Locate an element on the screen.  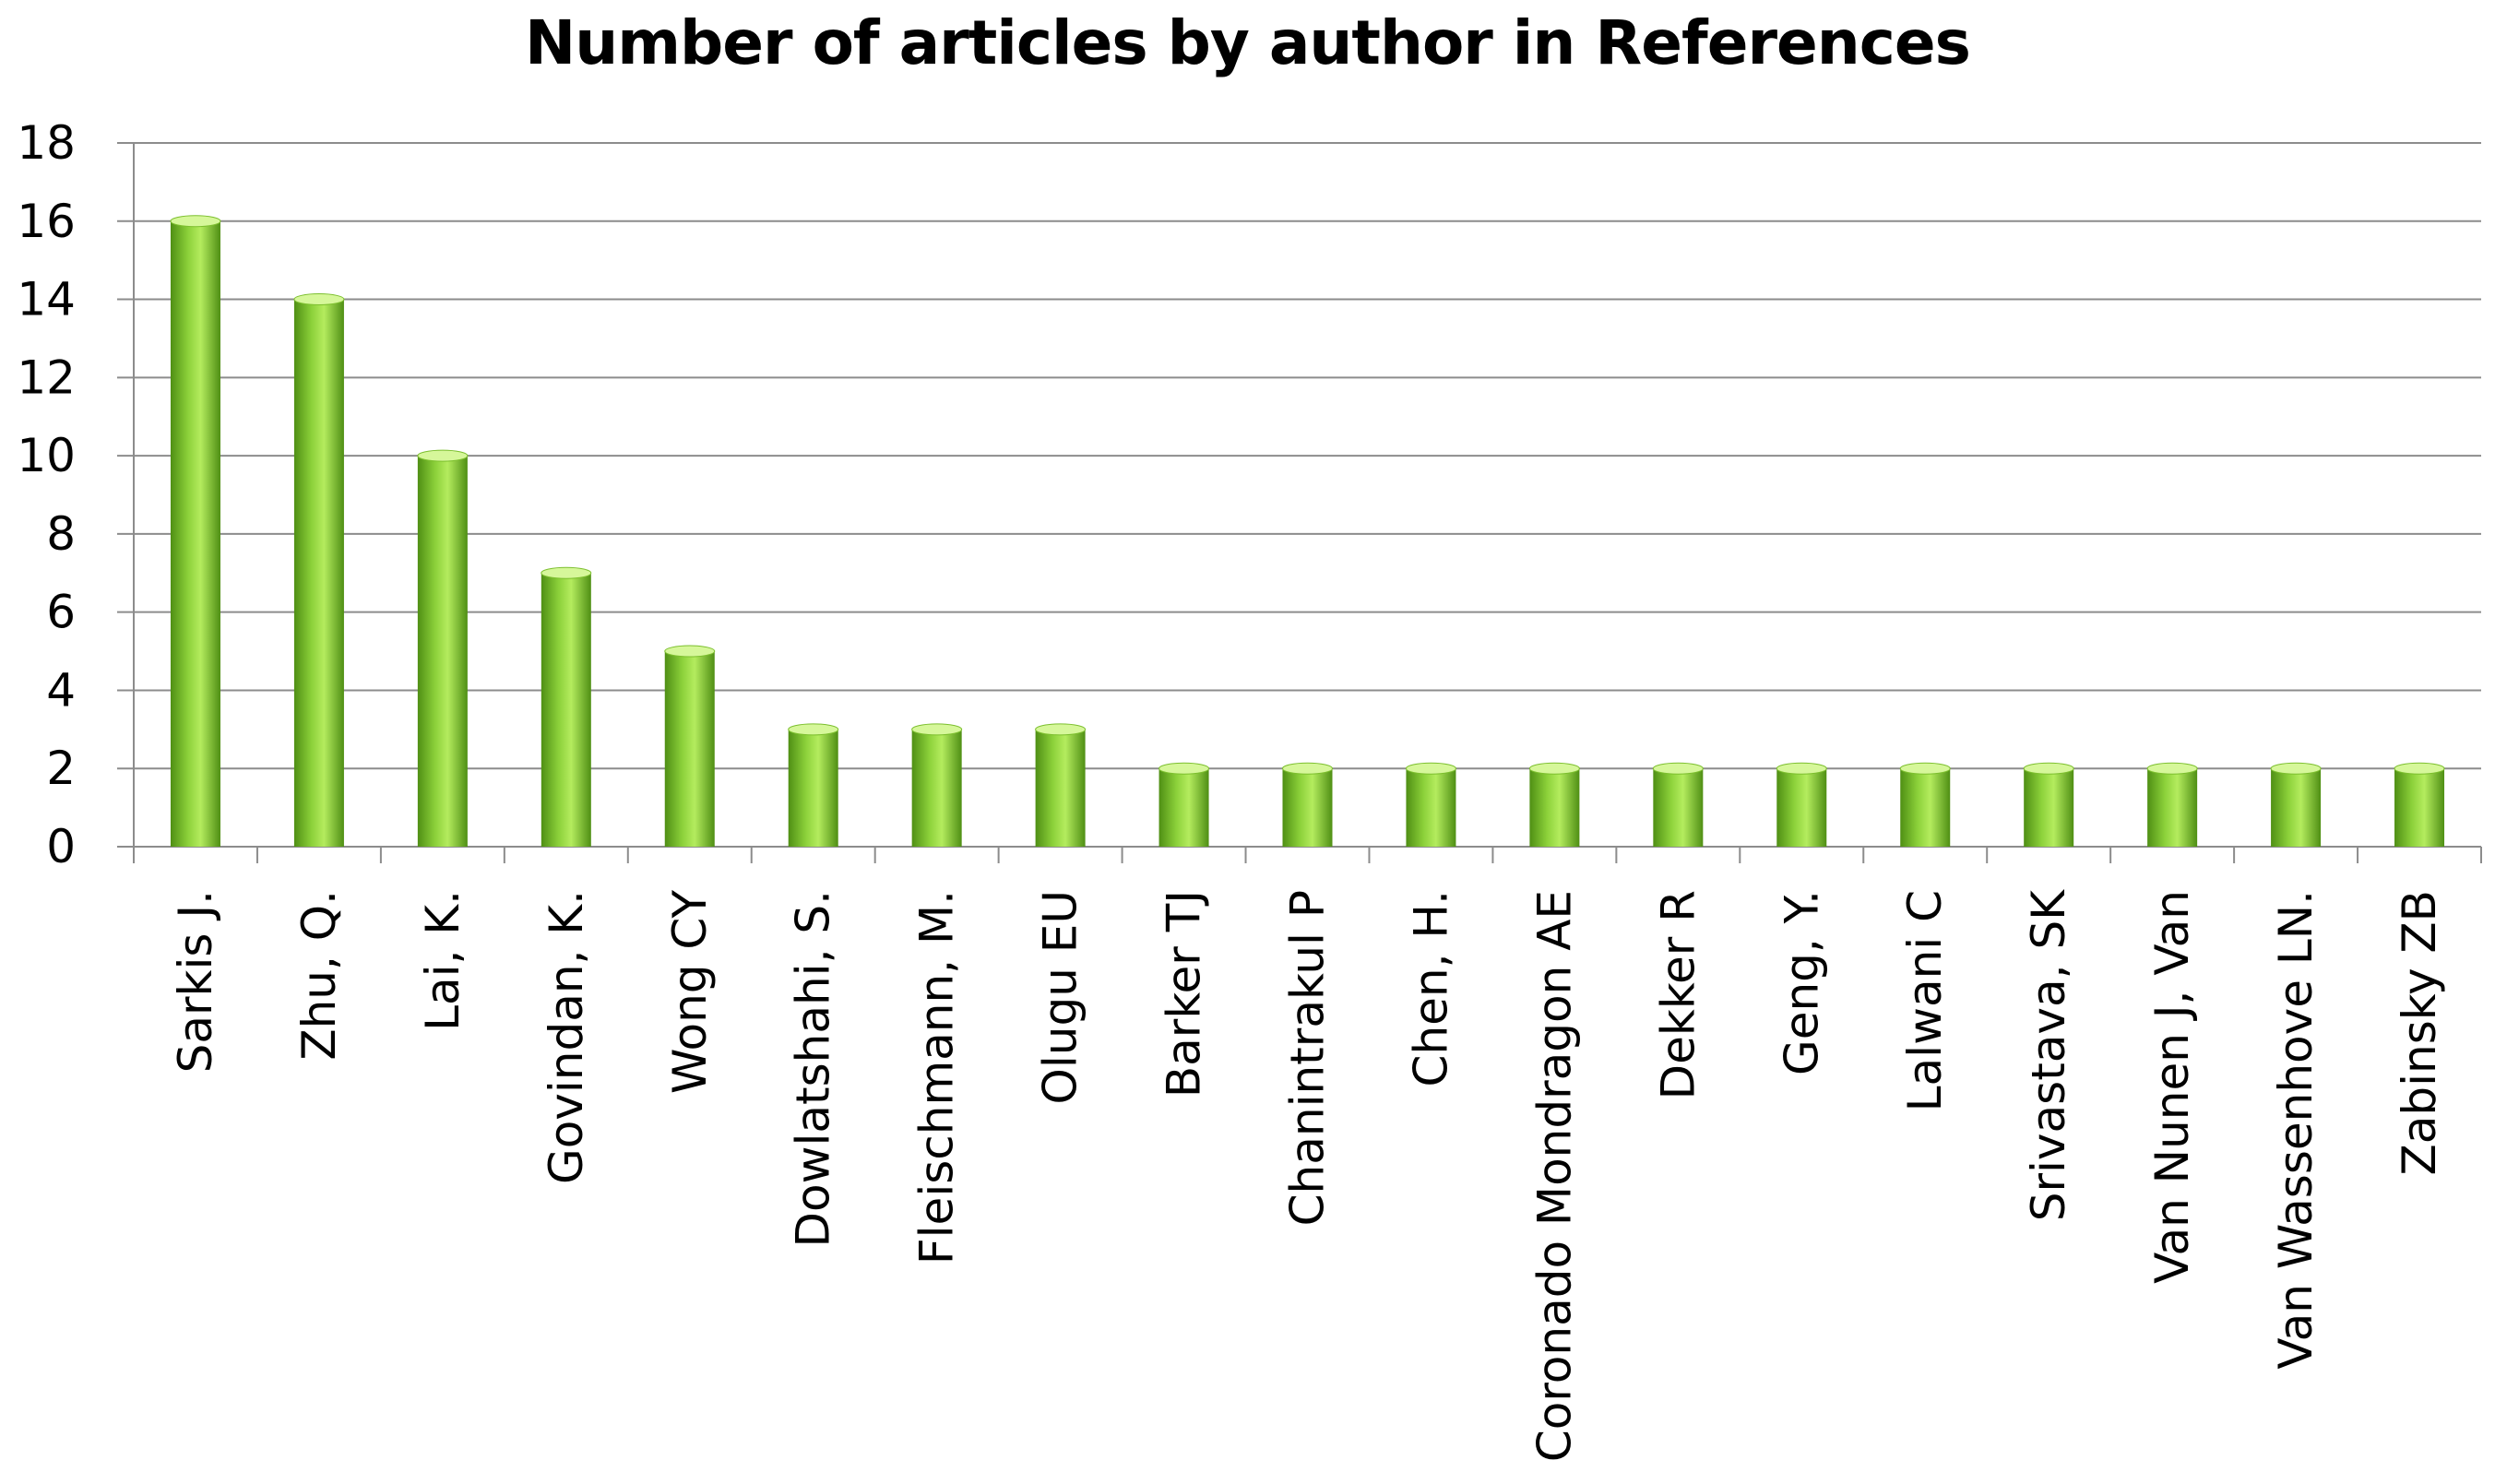
x-category-label: Barker TJ is located at coordinates (1184, 994).